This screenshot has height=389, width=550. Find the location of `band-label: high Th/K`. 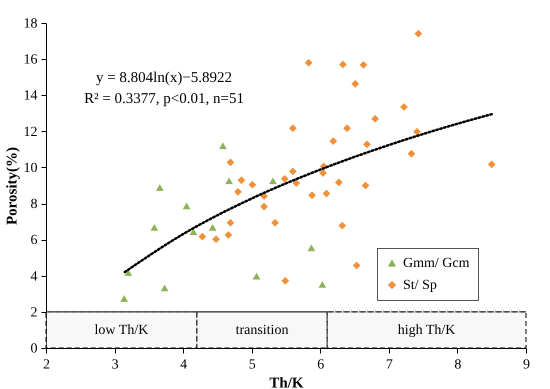

band-label: high Th/K is located at coordinates (427, 330).